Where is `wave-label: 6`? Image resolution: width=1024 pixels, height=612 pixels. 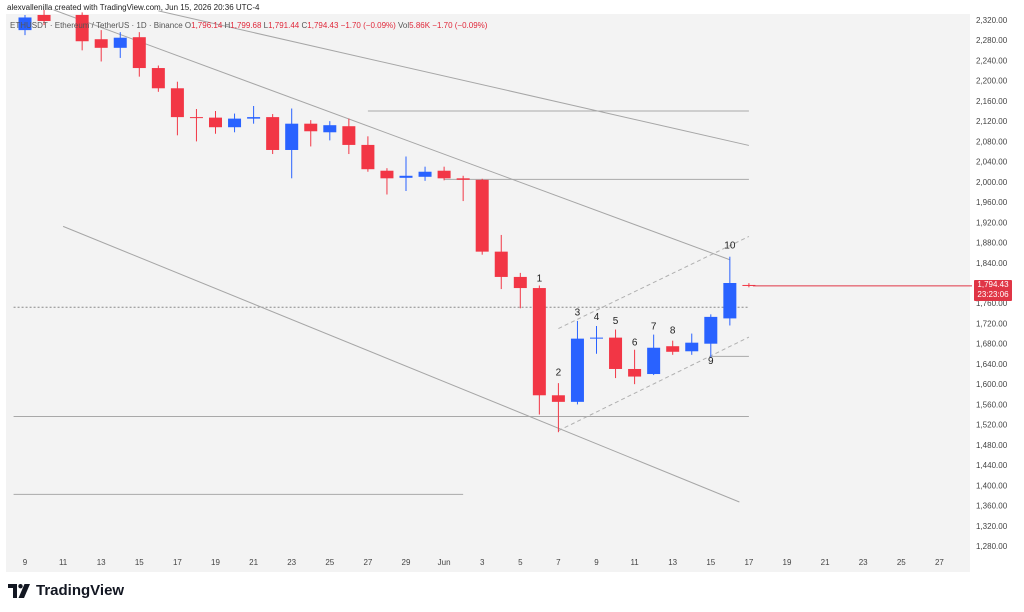 wave-label: 6 is located at coordinates (635, 343).